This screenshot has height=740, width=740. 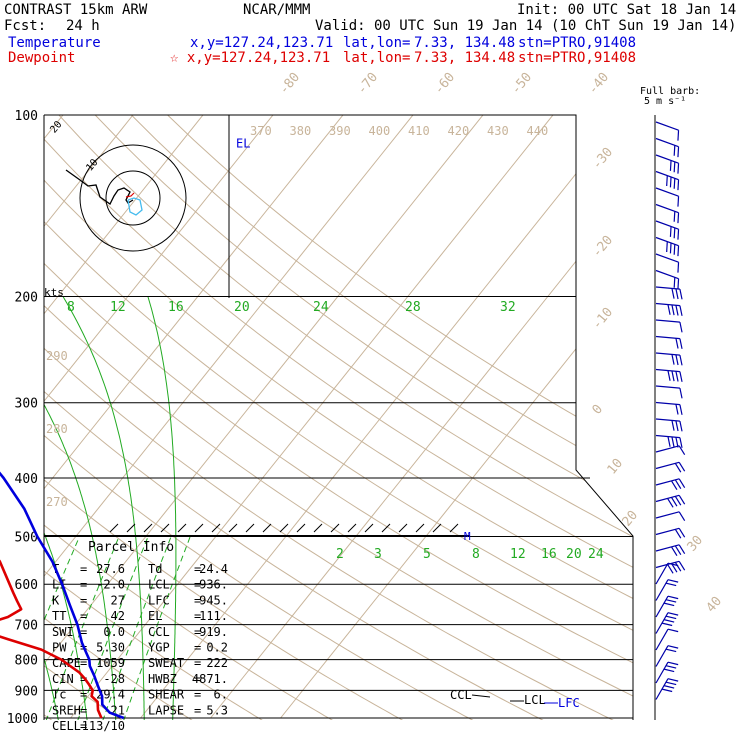 What do you see at coordinates (518, 554) in the screenshot?
I see `mixing-ratio-label: 12` at bounding box center [518, 554].